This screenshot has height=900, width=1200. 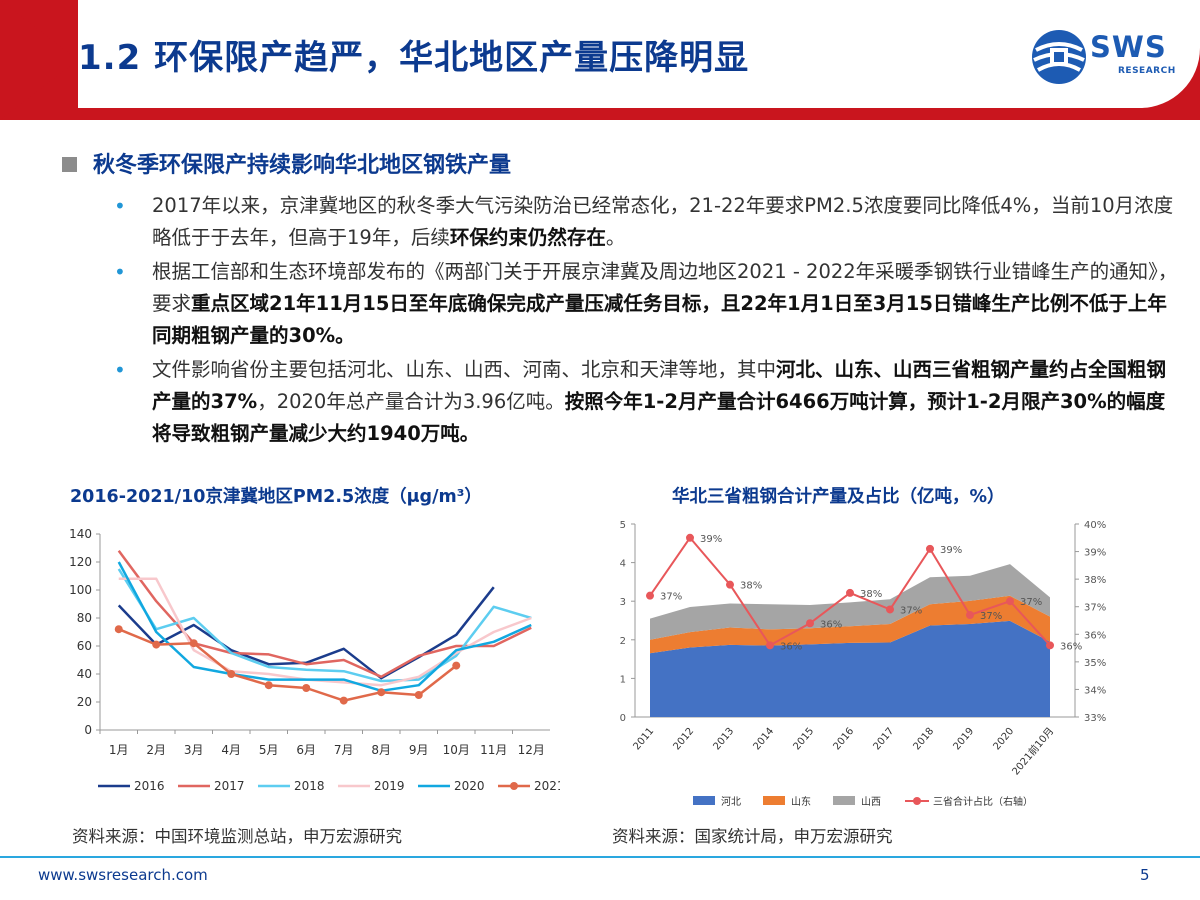 I want to click on y2-tick-label: 40%, so click(x=1095, y=525).